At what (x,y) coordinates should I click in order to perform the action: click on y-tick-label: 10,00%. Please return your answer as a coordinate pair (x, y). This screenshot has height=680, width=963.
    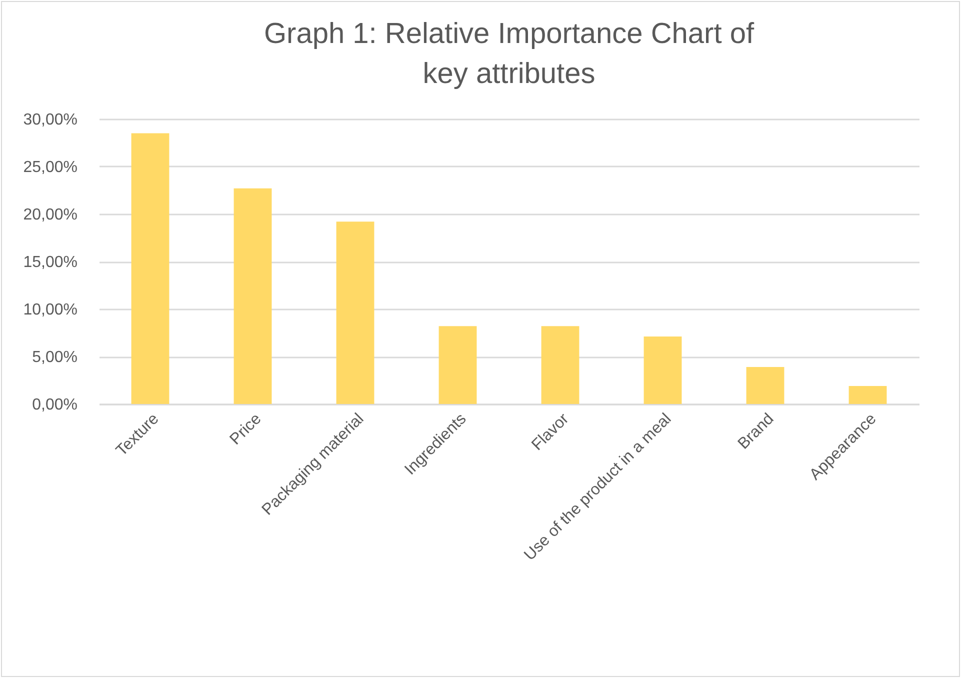
    Looking at the image, I should click on (50, 310).